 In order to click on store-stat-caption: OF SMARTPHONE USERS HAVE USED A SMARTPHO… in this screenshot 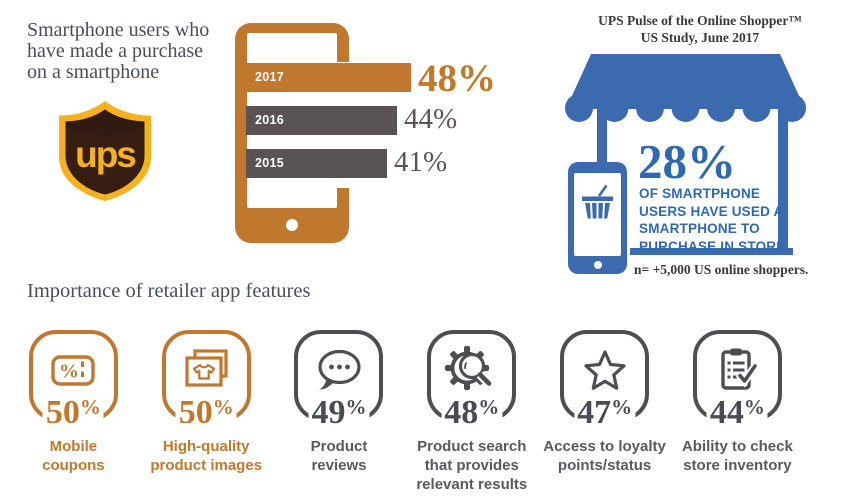, I will do `click(712, 220)`.